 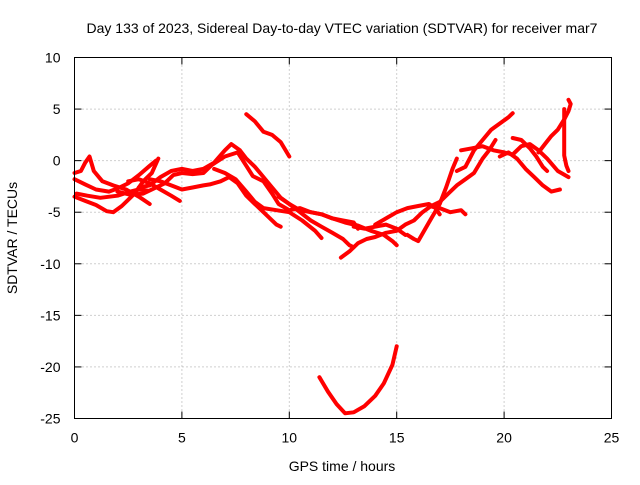 What do you see at coordinates (12, 238) in the screenshot?
I see `y-axis-title: SDTVAR / TECUs` at bounding box center [12, 238].